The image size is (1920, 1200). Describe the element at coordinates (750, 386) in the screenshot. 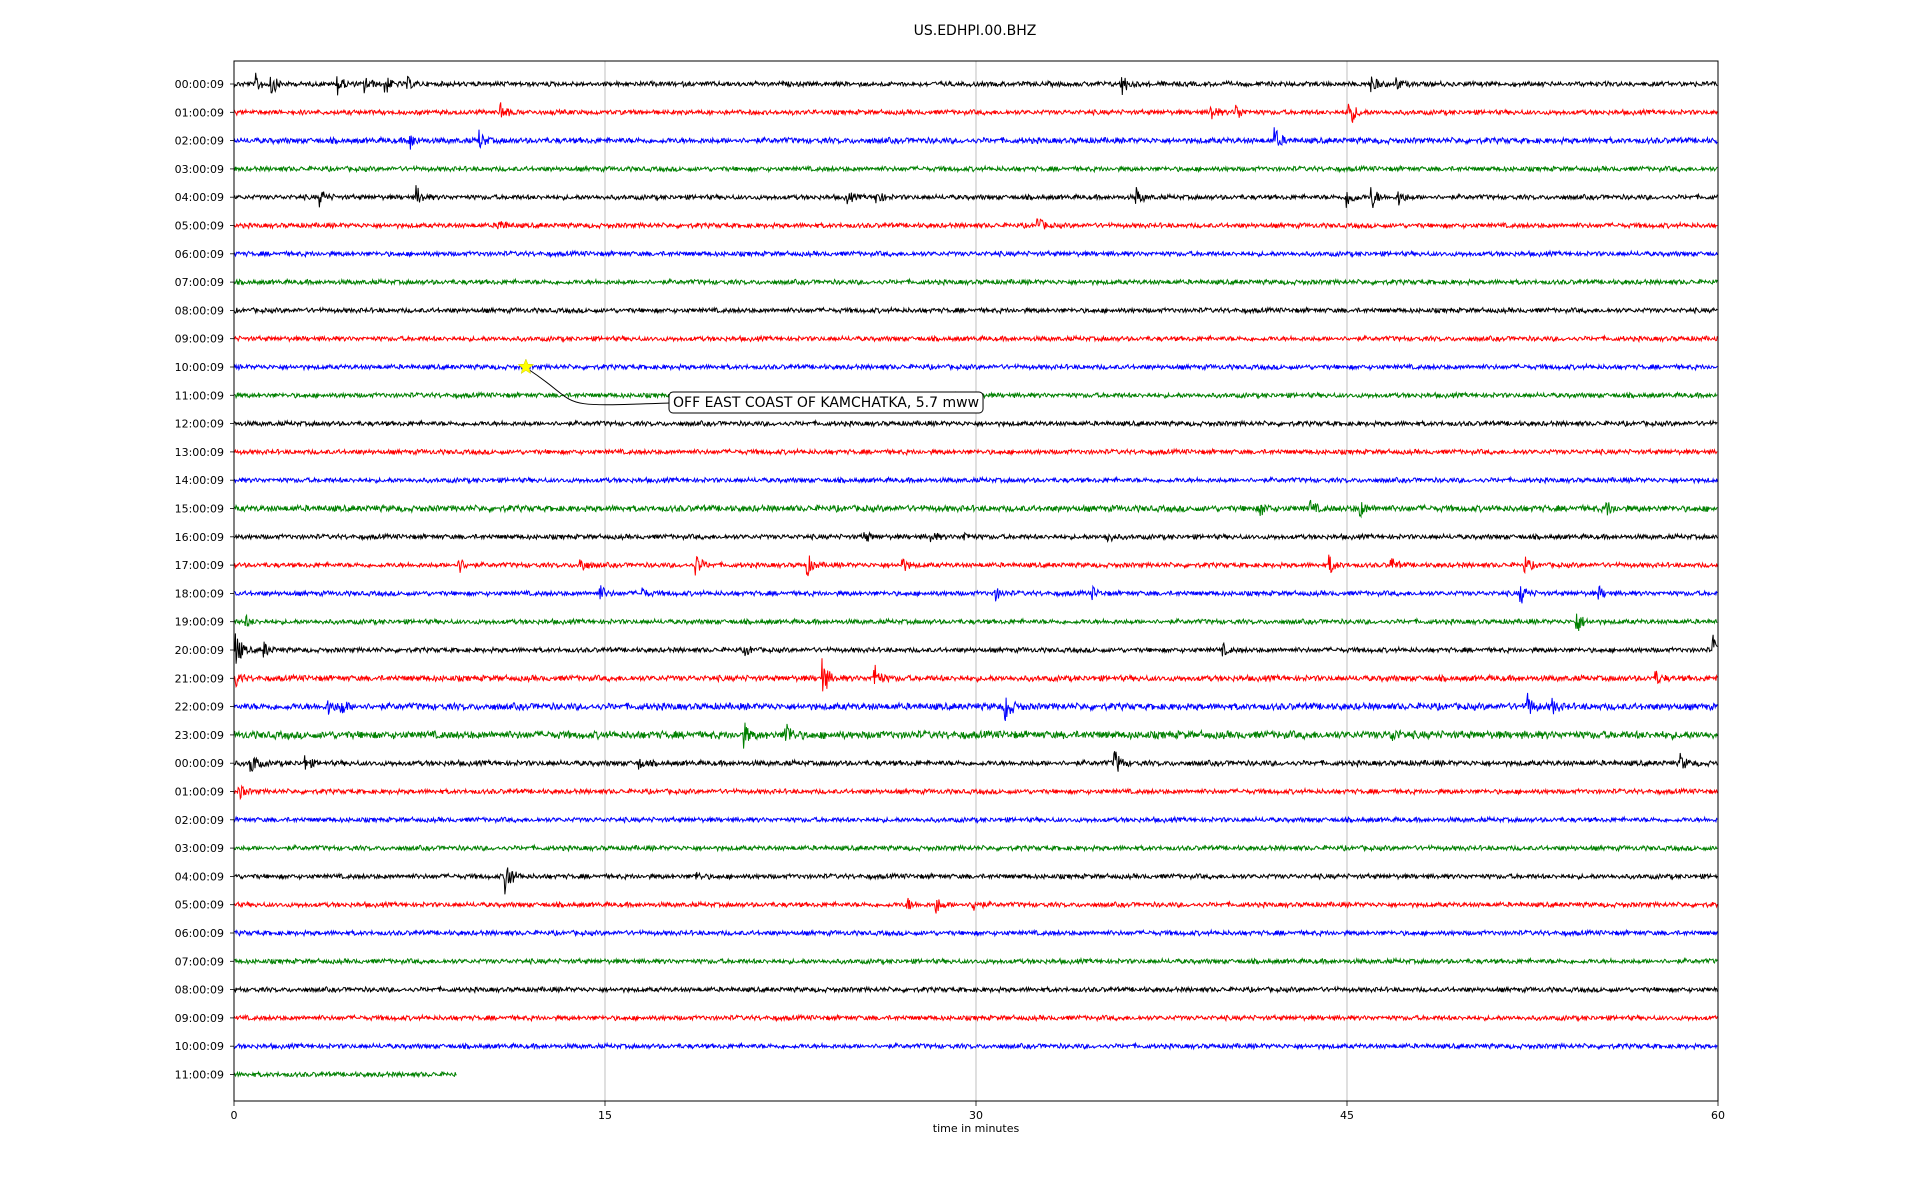

I see `event-annotation: OFF EAST COAST OF KAMCHATKA, 5.7 mww` at that location.